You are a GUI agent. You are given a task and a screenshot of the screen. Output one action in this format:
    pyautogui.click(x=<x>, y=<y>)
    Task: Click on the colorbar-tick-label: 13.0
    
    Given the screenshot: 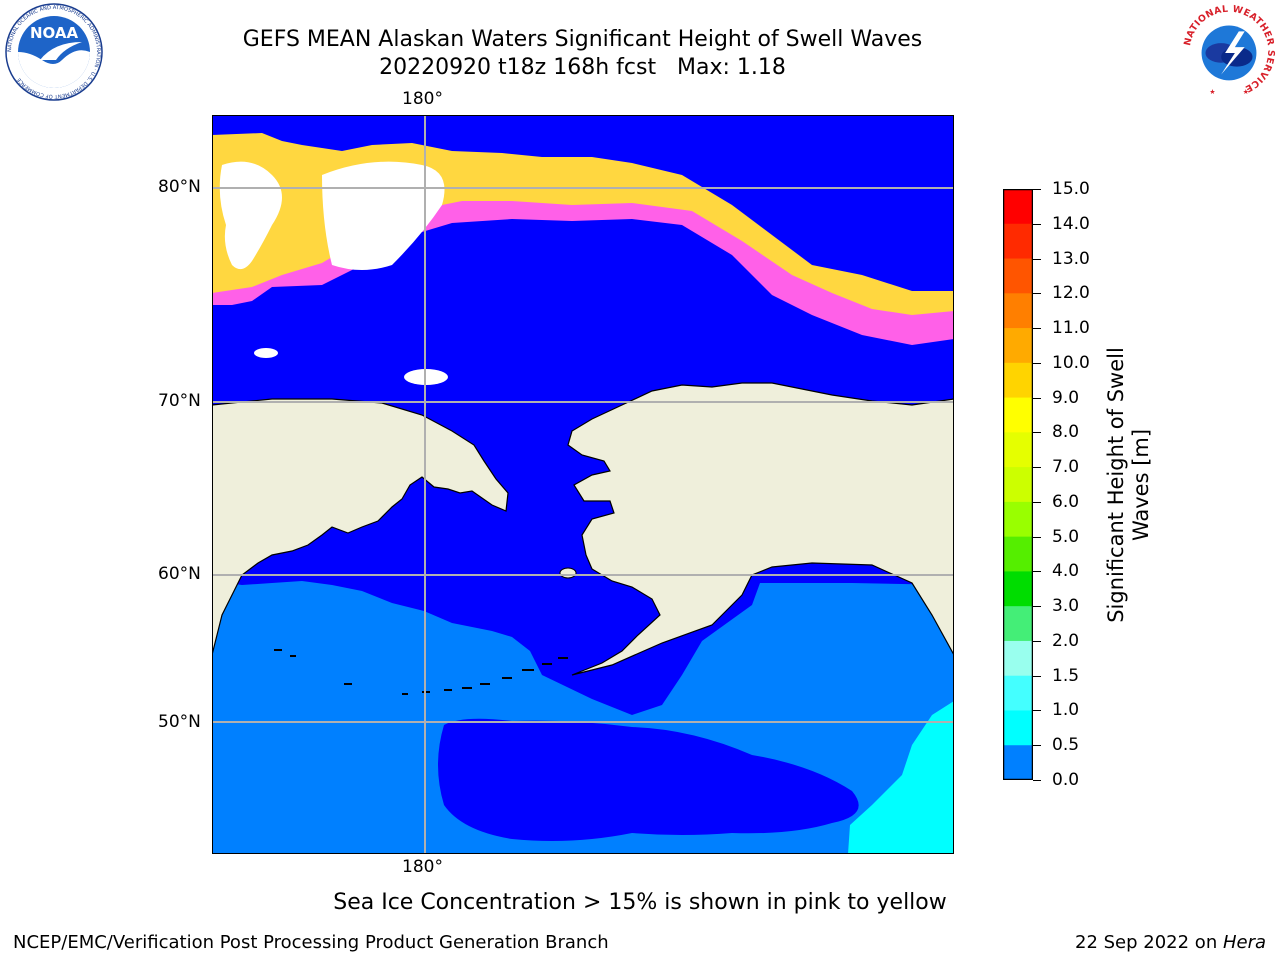 What is the action you would take?
    pyautogui.click(x=1071, y=258)
    